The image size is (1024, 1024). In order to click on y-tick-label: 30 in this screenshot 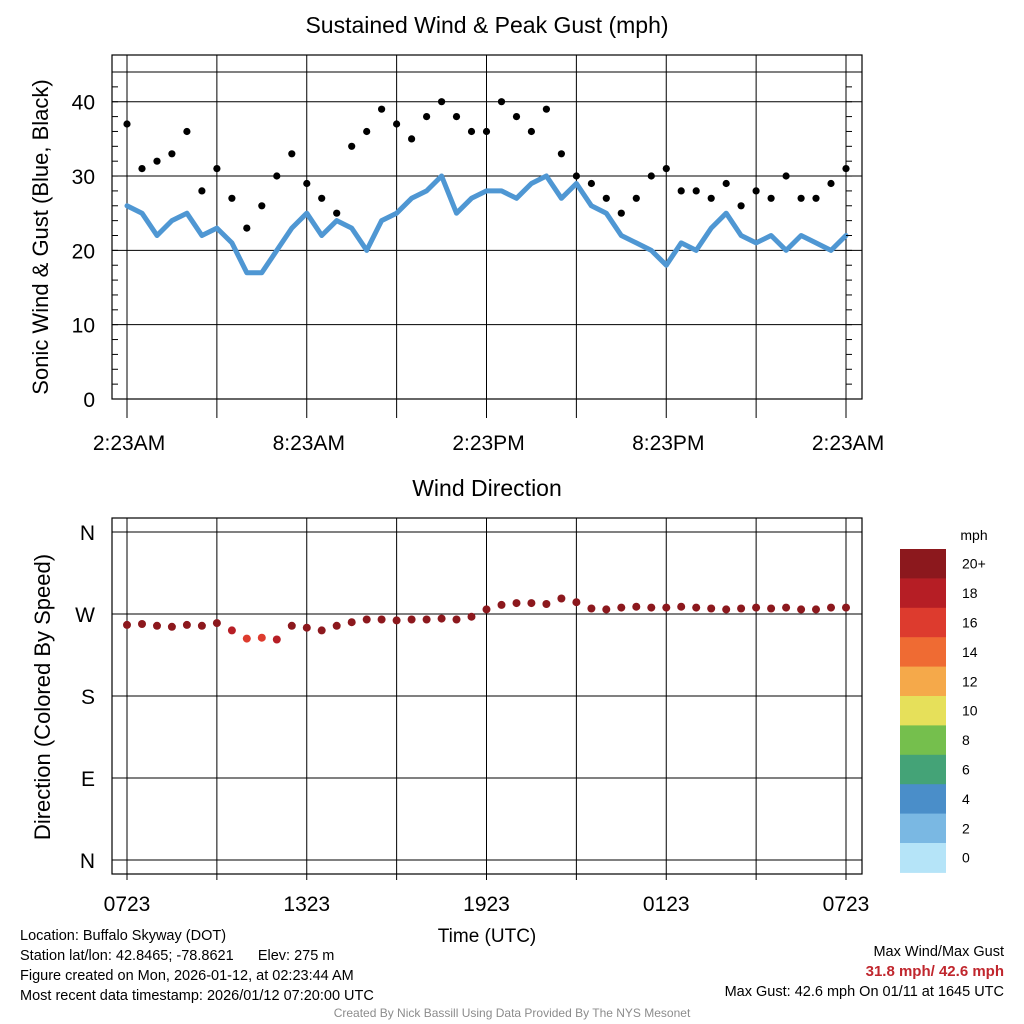, I will do `click(83, 177)`.